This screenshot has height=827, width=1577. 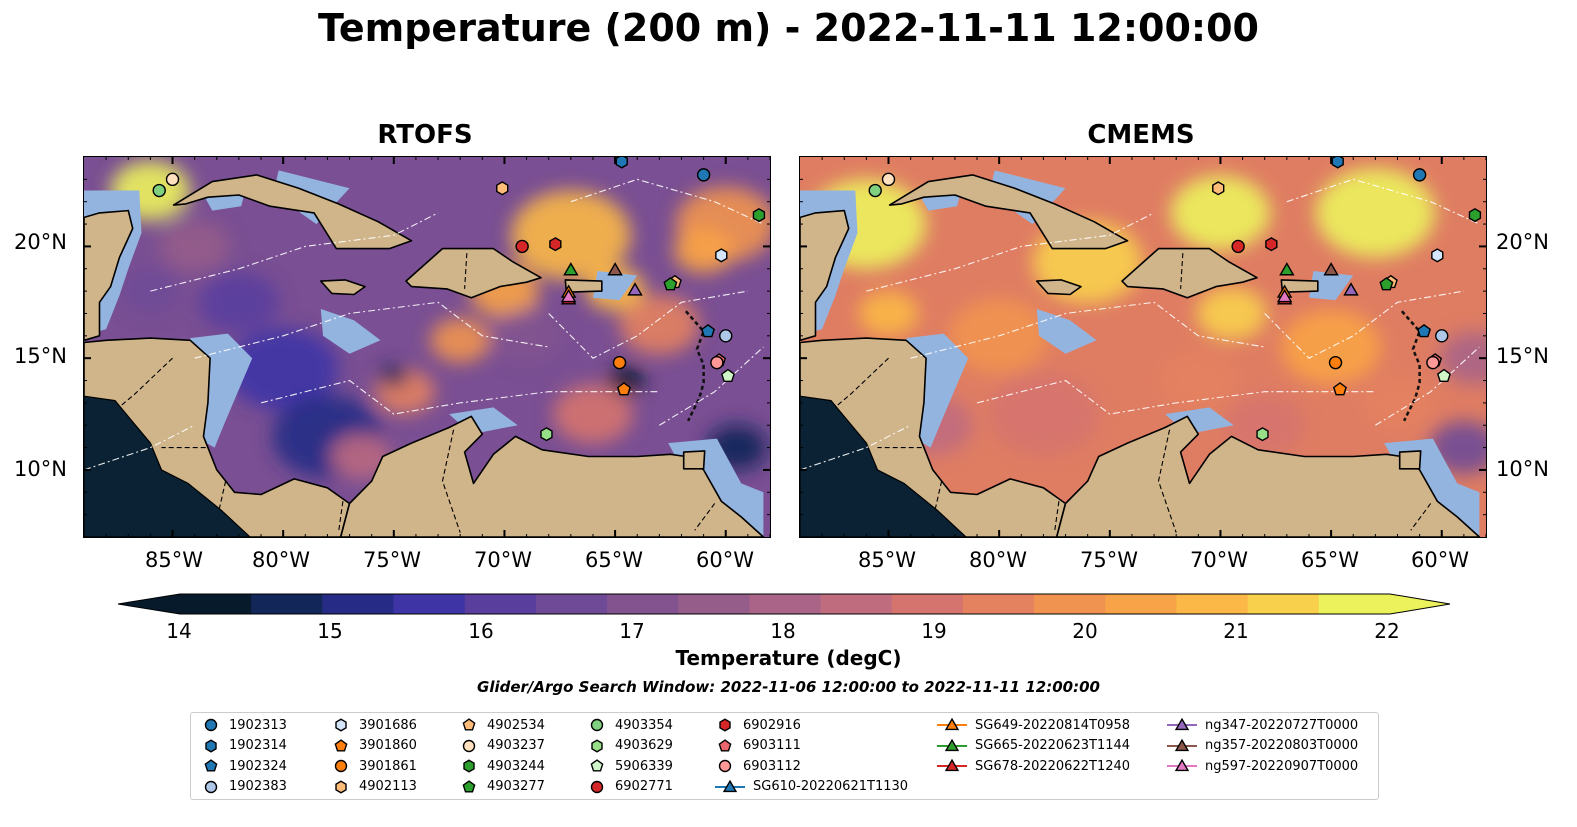 I want to click on legend-label: 4903354, so click(x=644, y=725).